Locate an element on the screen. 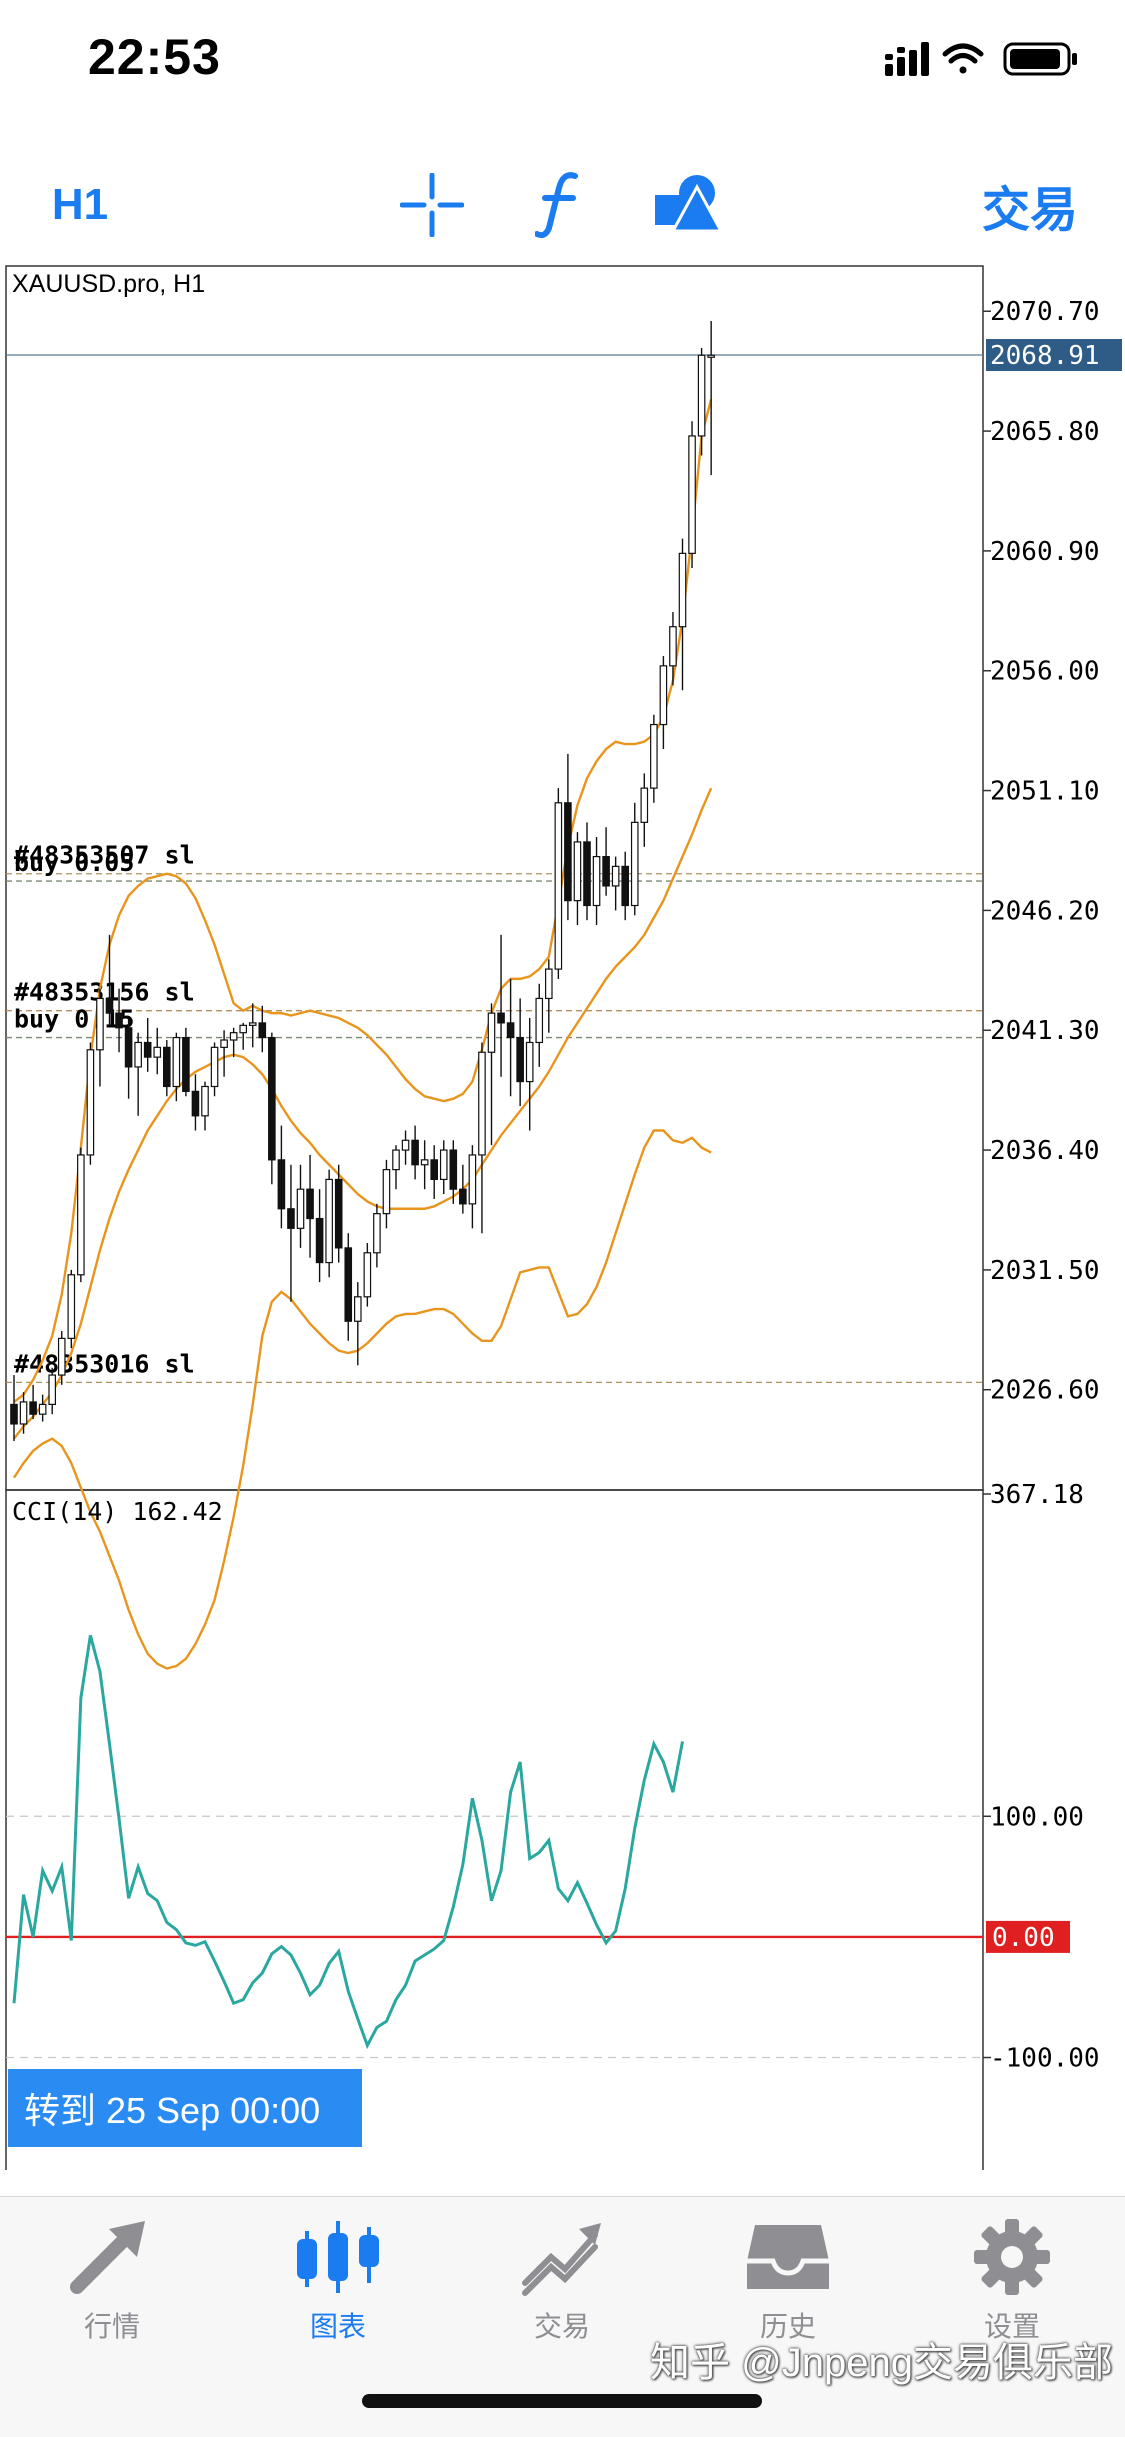 Image resolution: width=1125 pixels, height=2437 pixels. tab-settings: 设置 is located at coordinates (1012, 2292).